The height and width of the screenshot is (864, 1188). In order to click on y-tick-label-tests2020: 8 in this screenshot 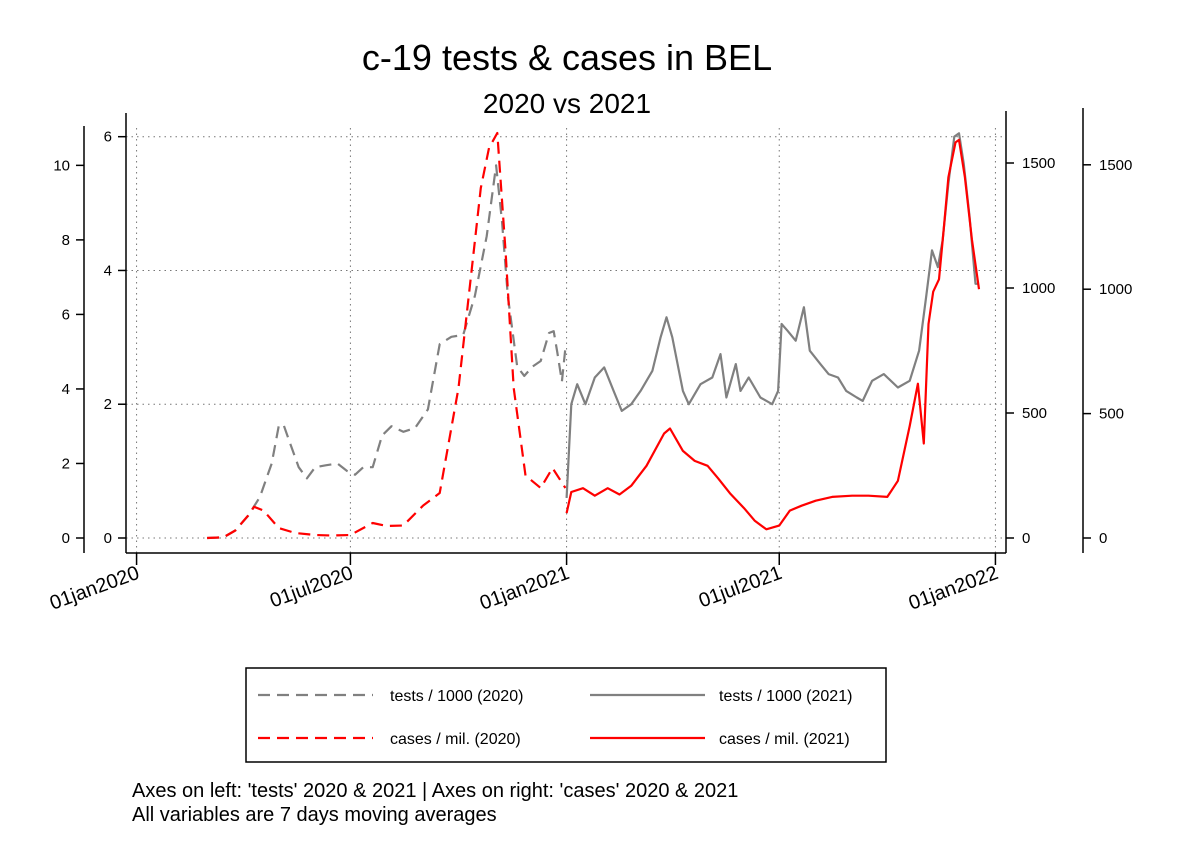, I will do `click(66, 240)`.